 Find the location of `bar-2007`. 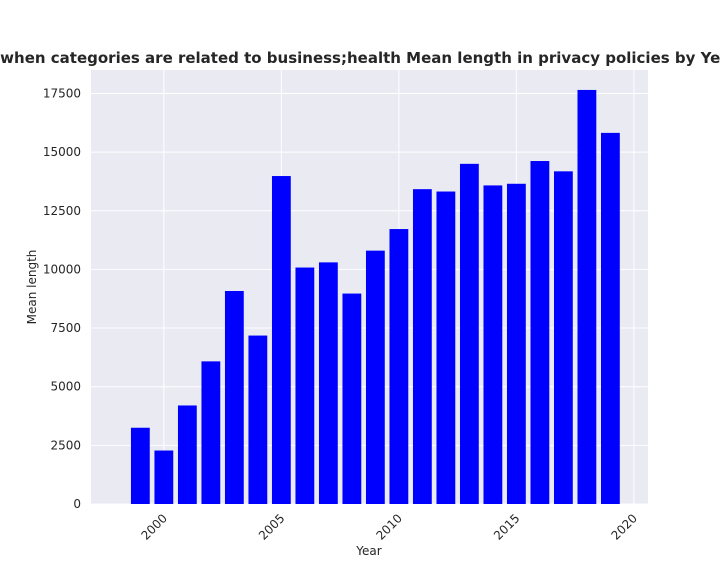

bar-2007 is located at coordinates (328, 383).